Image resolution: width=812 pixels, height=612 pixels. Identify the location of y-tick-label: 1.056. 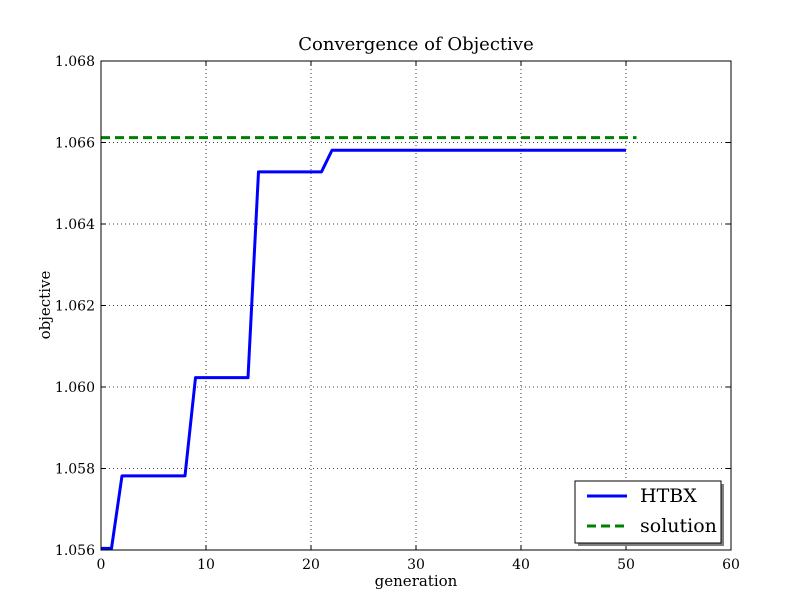
(75, 551).